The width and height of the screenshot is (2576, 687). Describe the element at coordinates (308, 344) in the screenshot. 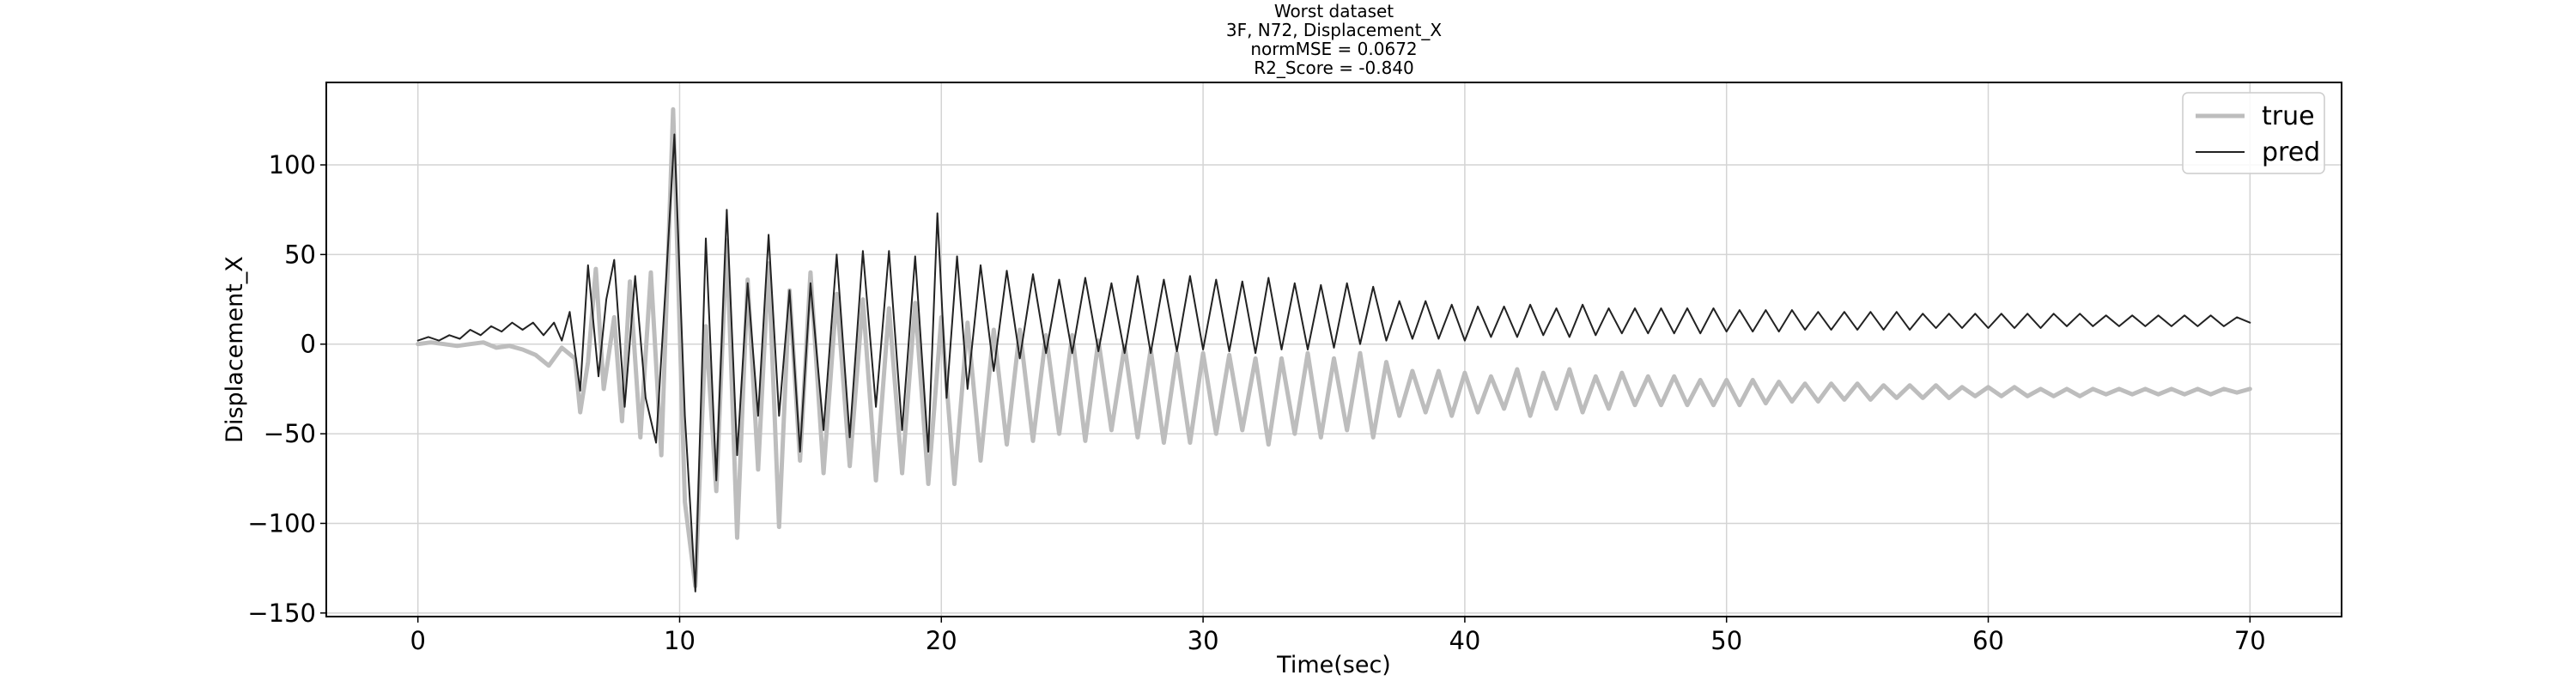

I see `y-tick-label: 0` at that location.